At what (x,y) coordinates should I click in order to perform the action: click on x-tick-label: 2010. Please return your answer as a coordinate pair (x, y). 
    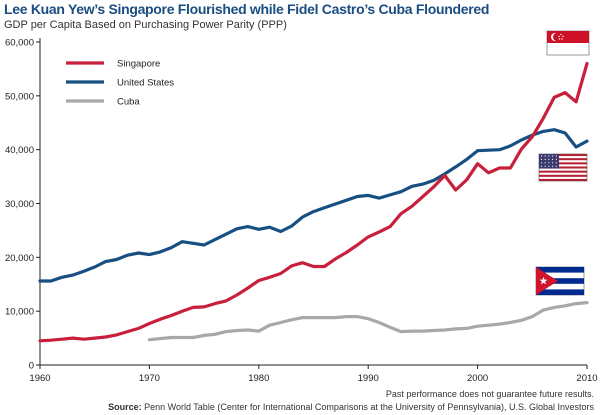
    Looking at the image, I should click on (586, 378).